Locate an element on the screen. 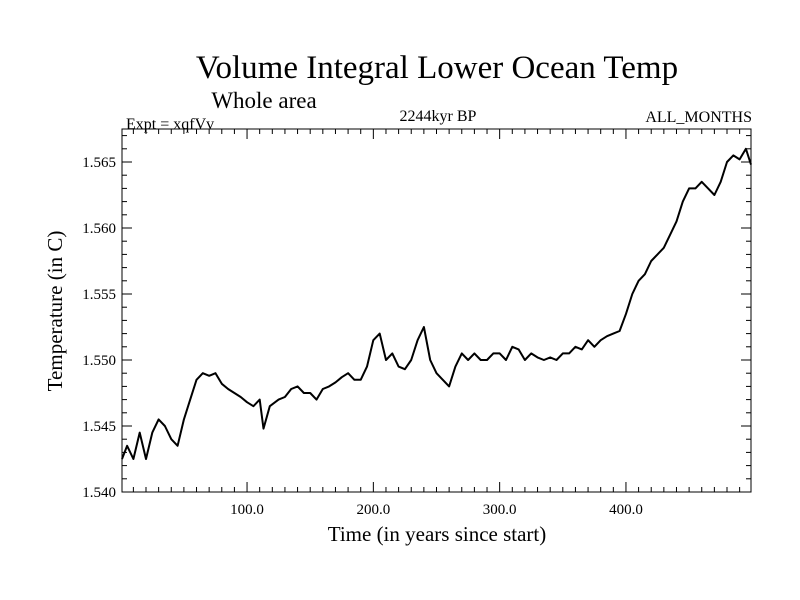 This screenshot has width=800, height=600. x-tick-label: 100.0 is located at coordinates (247, 510).